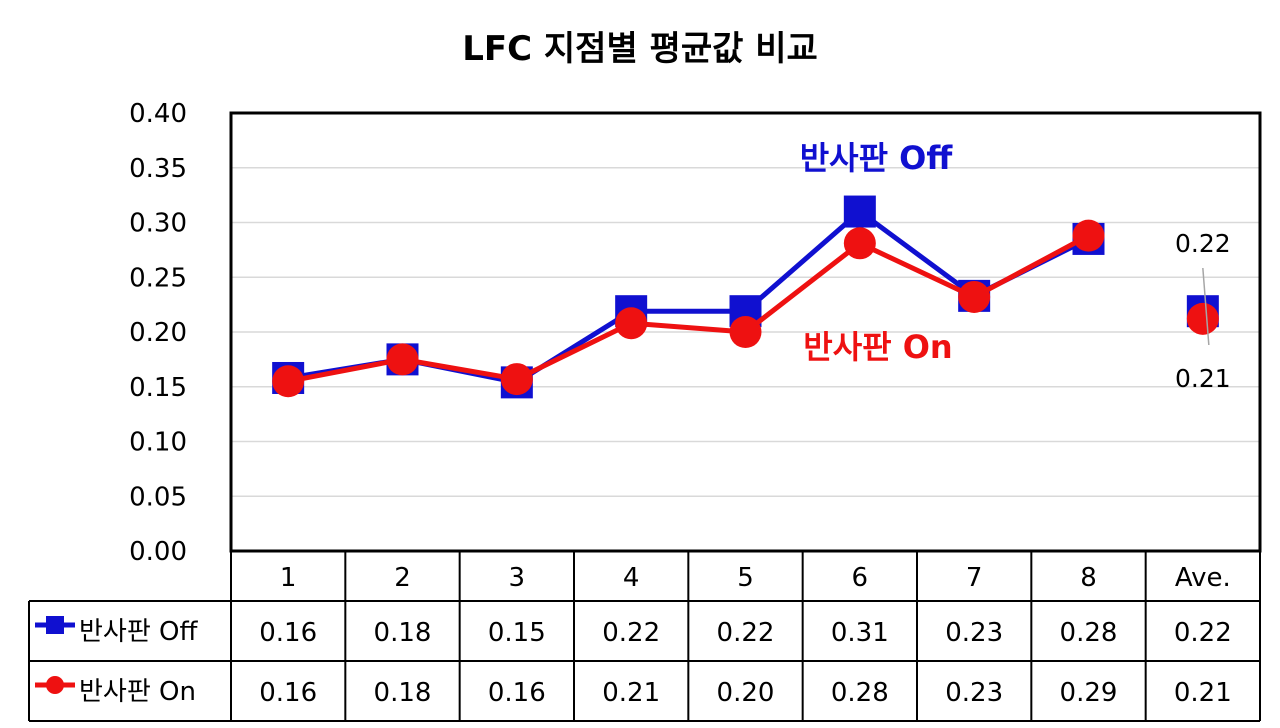 Image resolution: width=1280 pixels, height=728 pixels. I want to click on y-tick-label: 0.30, so click(158, 224).